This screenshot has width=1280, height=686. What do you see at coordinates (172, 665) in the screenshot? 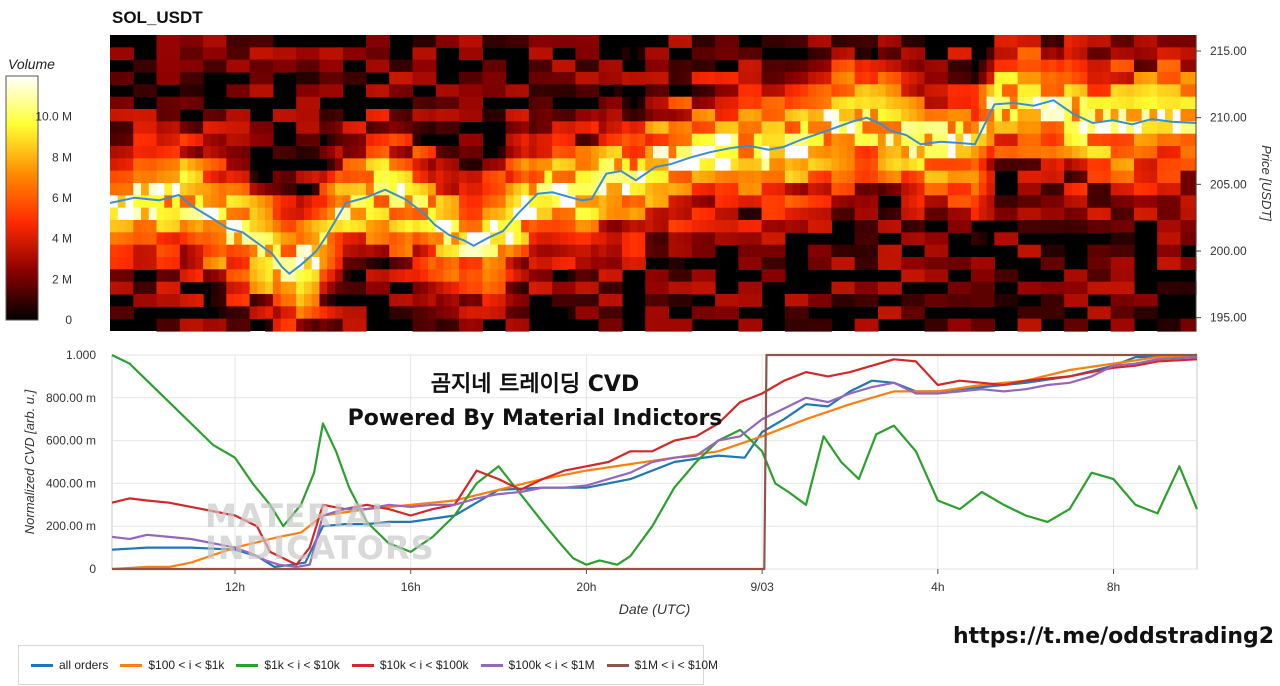
I see `legend-item: $100 < i < $1k` at bounding box center [172, 665].